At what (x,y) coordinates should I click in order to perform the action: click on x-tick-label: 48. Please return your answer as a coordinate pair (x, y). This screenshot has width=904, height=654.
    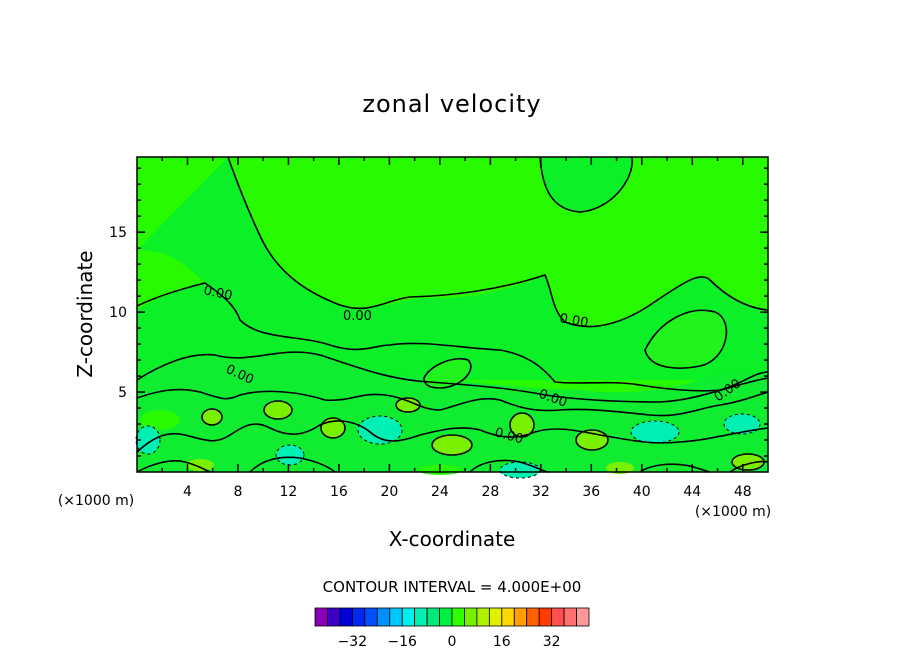
    Looking at the image, I should click on (743, 492).